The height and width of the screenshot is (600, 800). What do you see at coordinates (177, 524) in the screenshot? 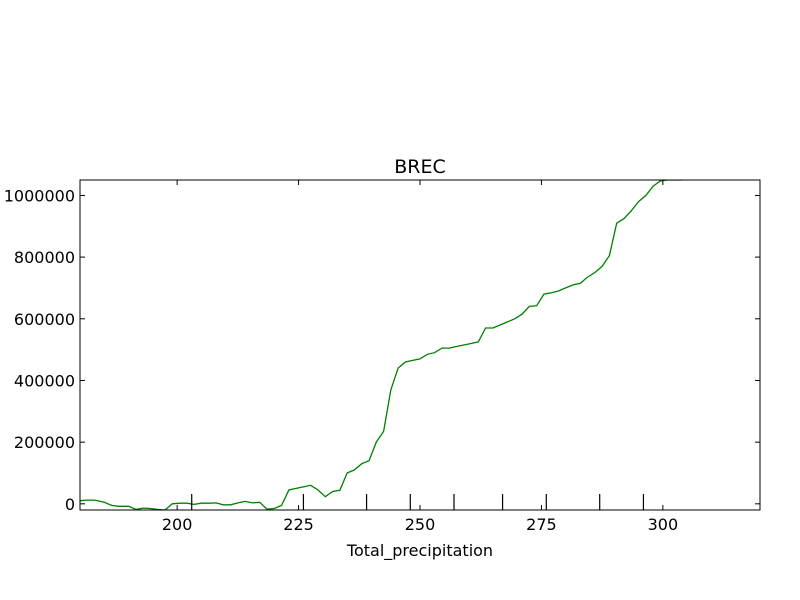
I see `x-tick-label: 200` at bounding box center [177, 524].